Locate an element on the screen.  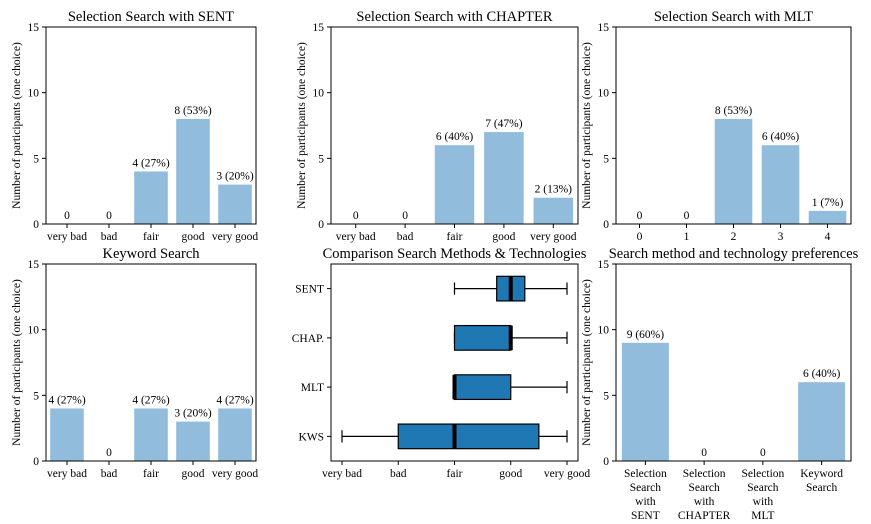
data-label: 1 (7%) is located at coordinates (828, 203).